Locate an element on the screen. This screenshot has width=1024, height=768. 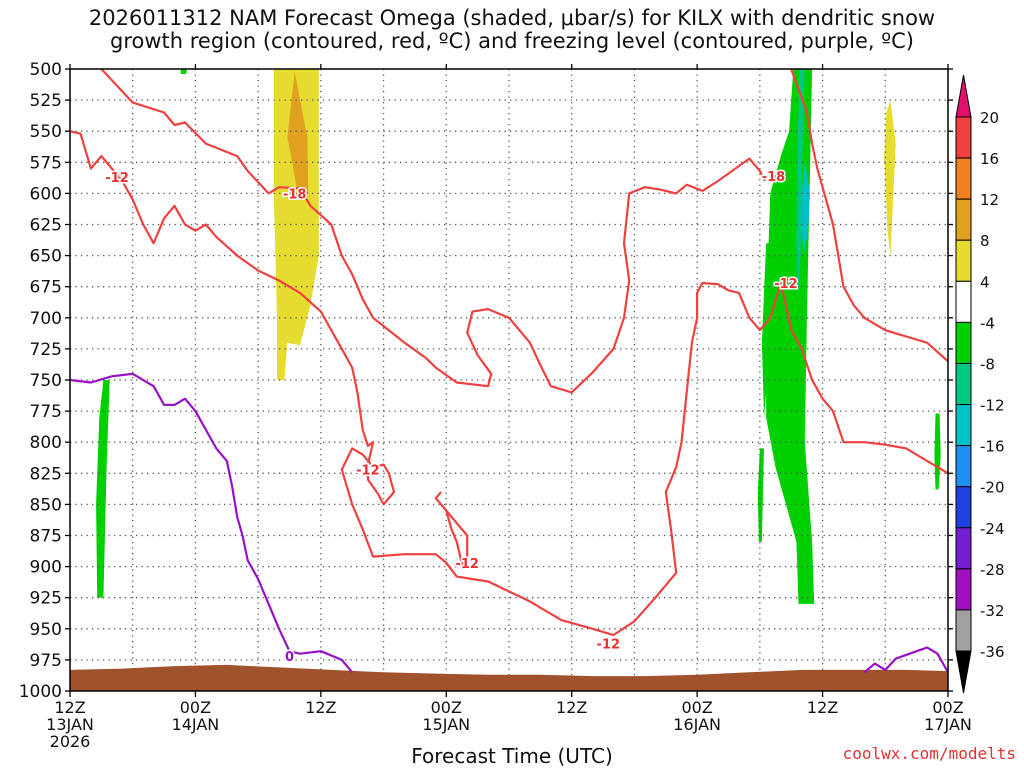
omega-yellow-east is located at coordinates (890, 178).